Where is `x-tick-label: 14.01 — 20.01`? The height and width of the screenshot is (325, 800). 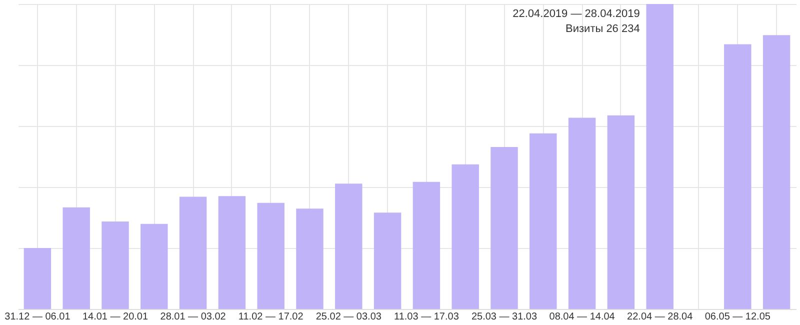
x-tick-label: 14.01 — 20.01 is located at coordinates (115, 317).